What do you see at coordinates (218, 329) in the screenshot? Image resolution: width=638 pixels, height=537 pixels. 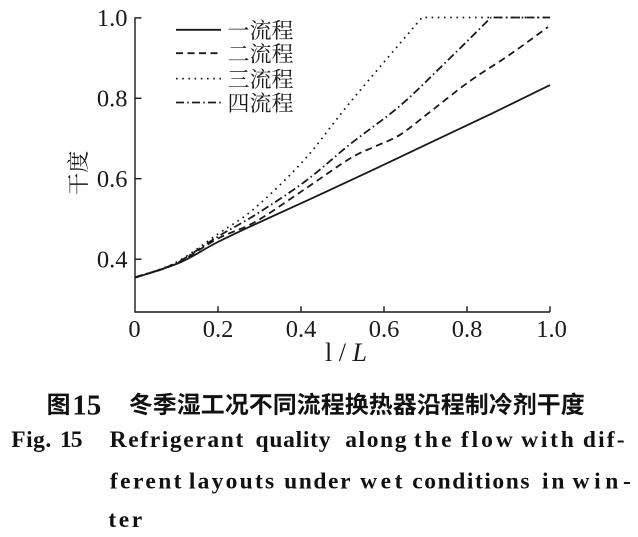 I see `svg-text: 0.2` at bounding box center [218, 329].